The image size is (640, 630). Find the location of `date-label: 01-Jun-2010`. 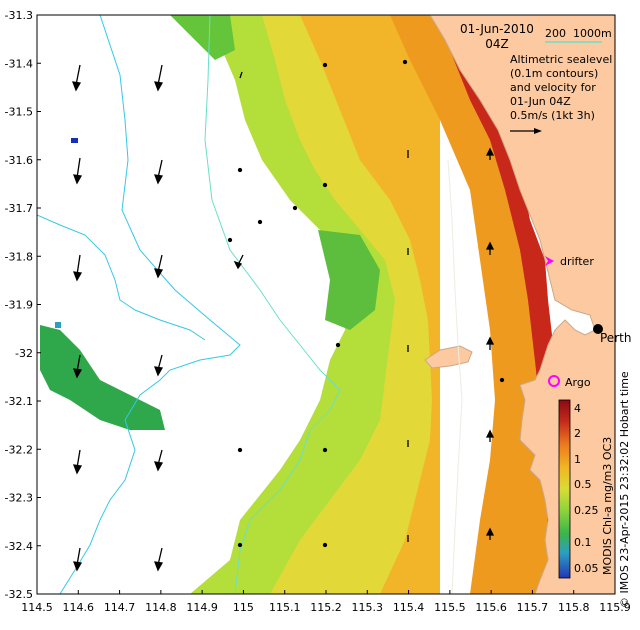

date-label: 01-Jun-2010 is located at coordinates (497, 29).